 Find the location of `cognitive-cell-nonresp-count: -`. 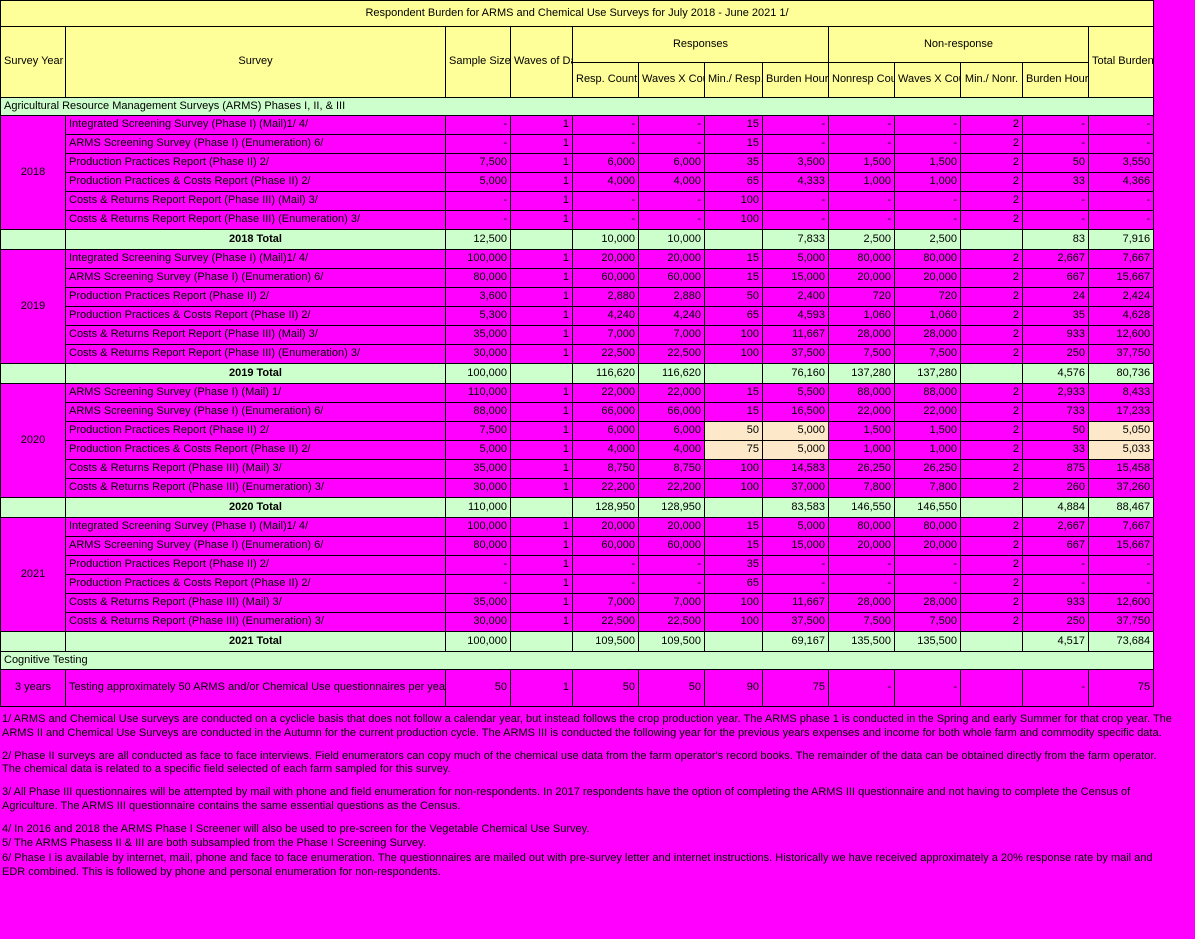

cognitive-cell-nonresp-count: - is located at coordinates (861, 688).